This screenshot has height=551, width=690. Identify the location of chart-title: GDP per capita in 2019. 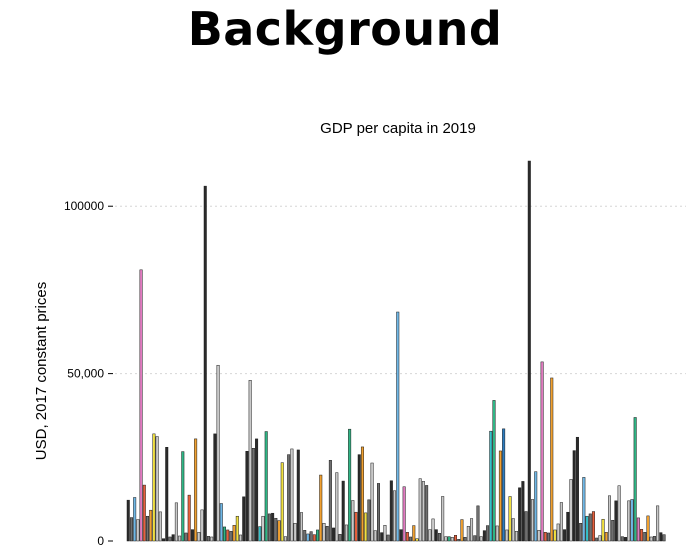
(398, 128).